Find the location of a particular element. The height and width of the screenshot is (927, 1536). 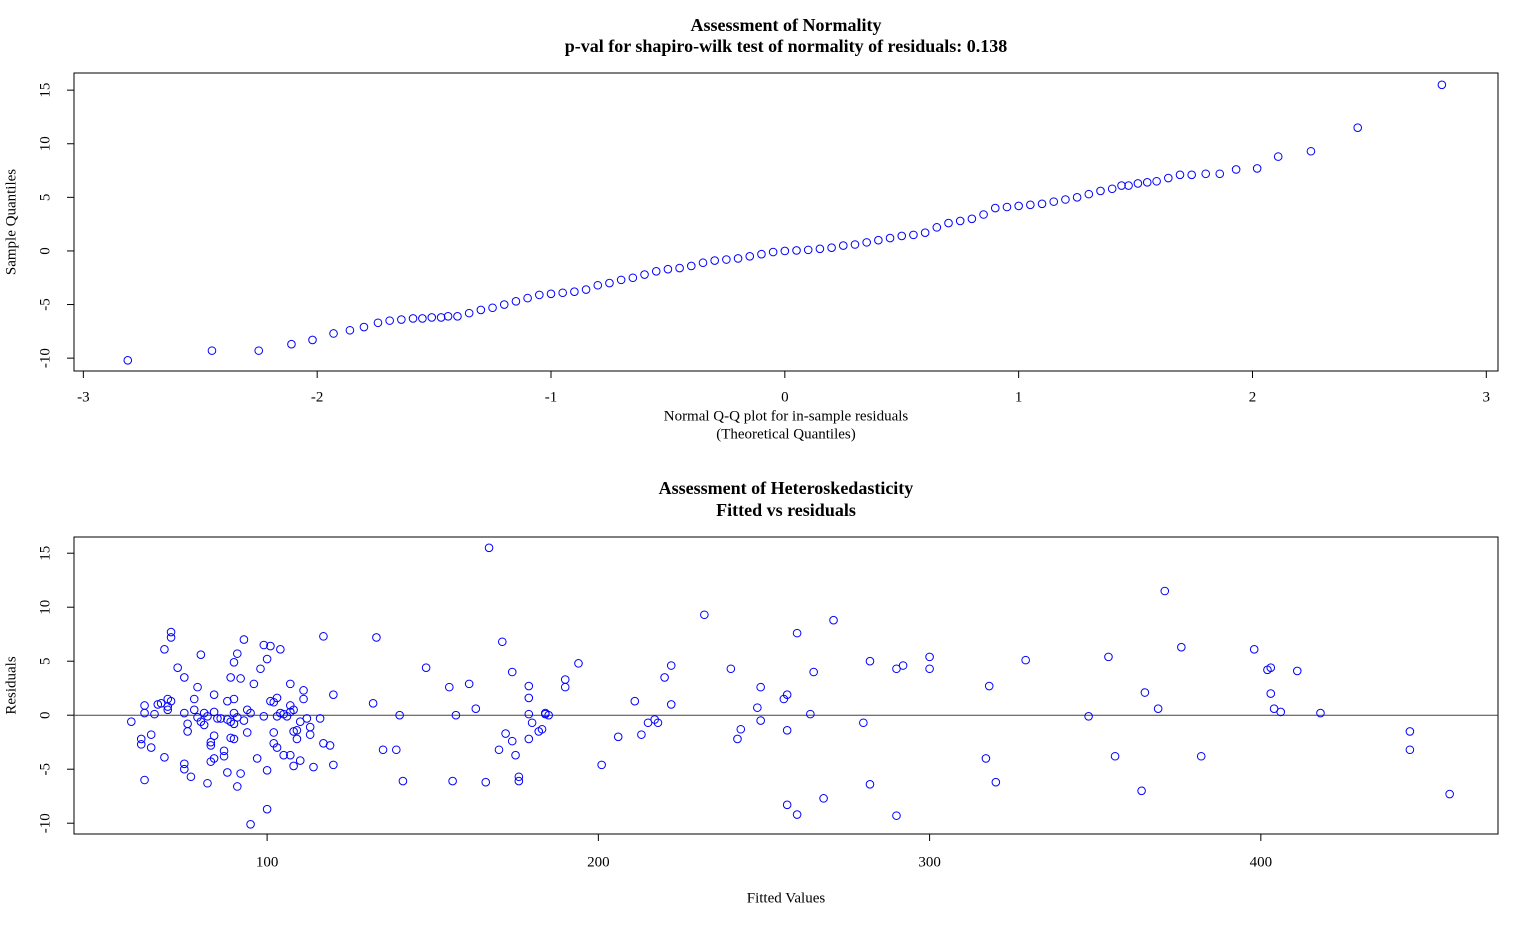

y-axis-label: Sample Quantiles is located at coordinates (11, 222).